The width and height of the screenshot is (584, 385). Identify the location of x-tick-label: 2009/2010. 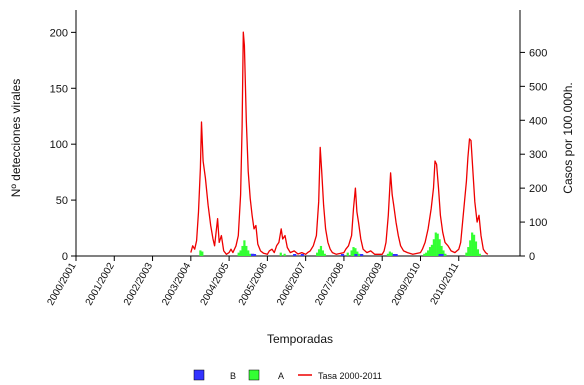
(406, 284).